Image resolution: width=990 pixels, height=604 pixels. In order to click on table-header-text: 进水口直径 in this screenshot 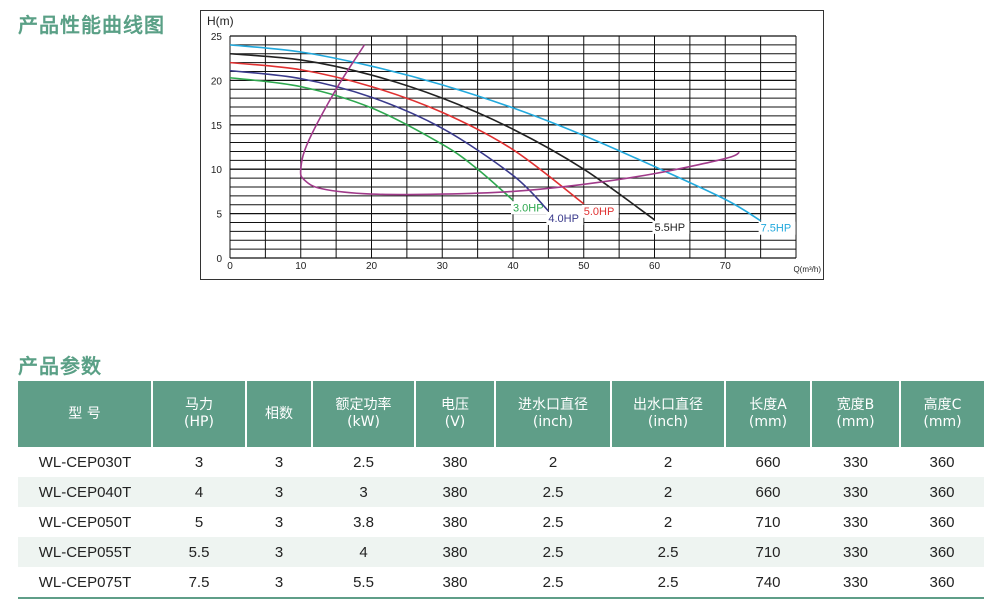, I will do `click(553, 405)`.